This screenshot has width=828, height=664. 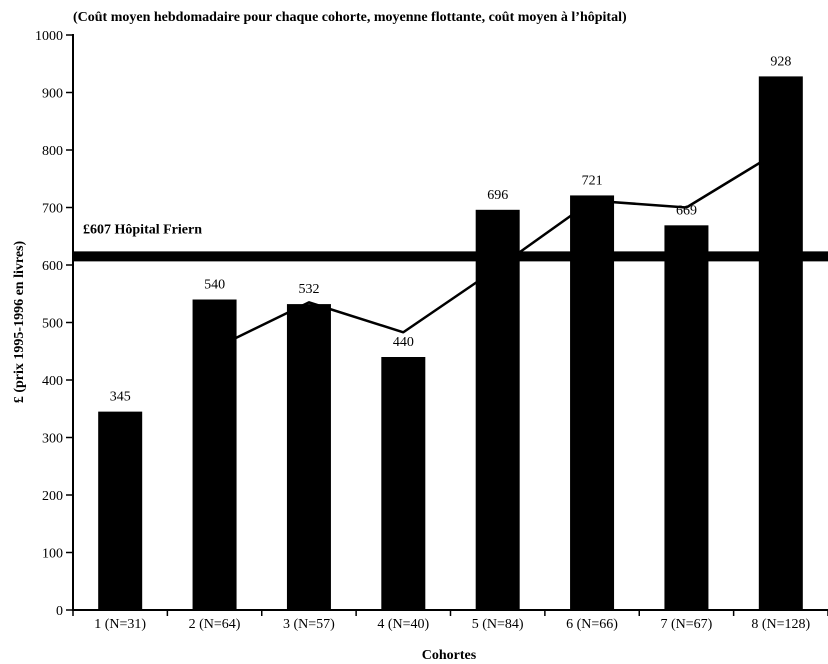 I want to click on data-label: 696, so click(x=497, y=195).